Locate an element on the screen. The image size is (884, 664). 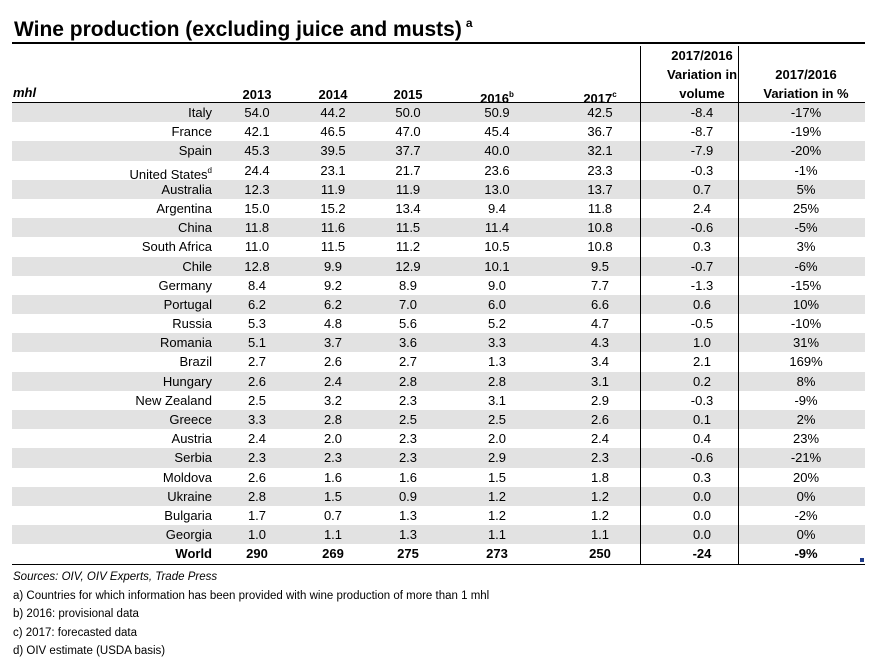
country-name: Italy is located at coordinates (200, 112).